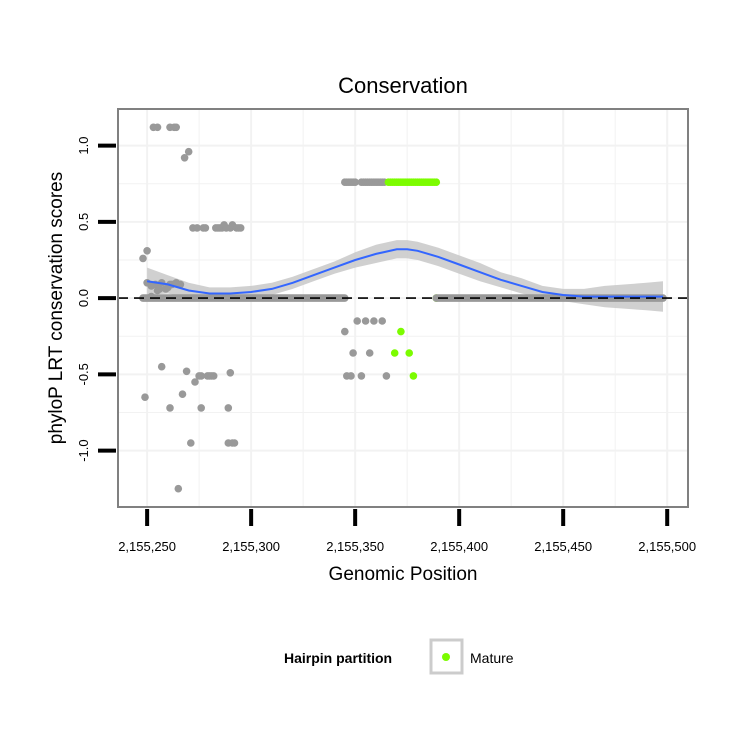  Describe the element at coordinates (83, 146) in the screenshot. I see `y-tick-label: 1.0` at that location.